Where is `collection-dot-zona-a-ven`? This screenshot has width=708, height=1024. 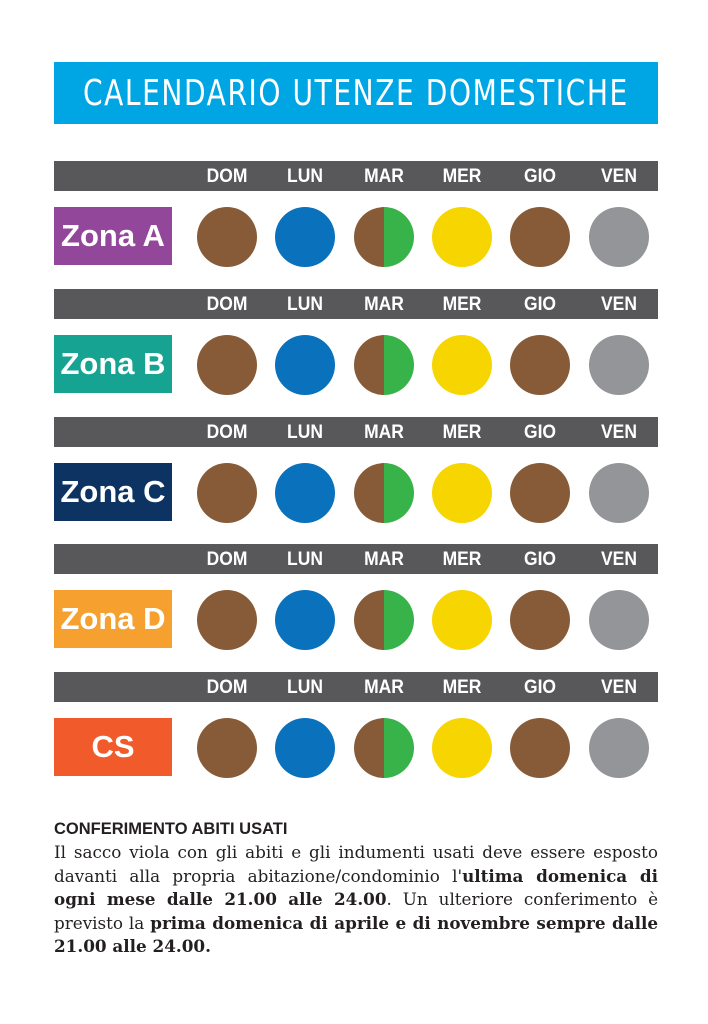 collection-dot-zona-a-ven is located at coordinates (619, 237).